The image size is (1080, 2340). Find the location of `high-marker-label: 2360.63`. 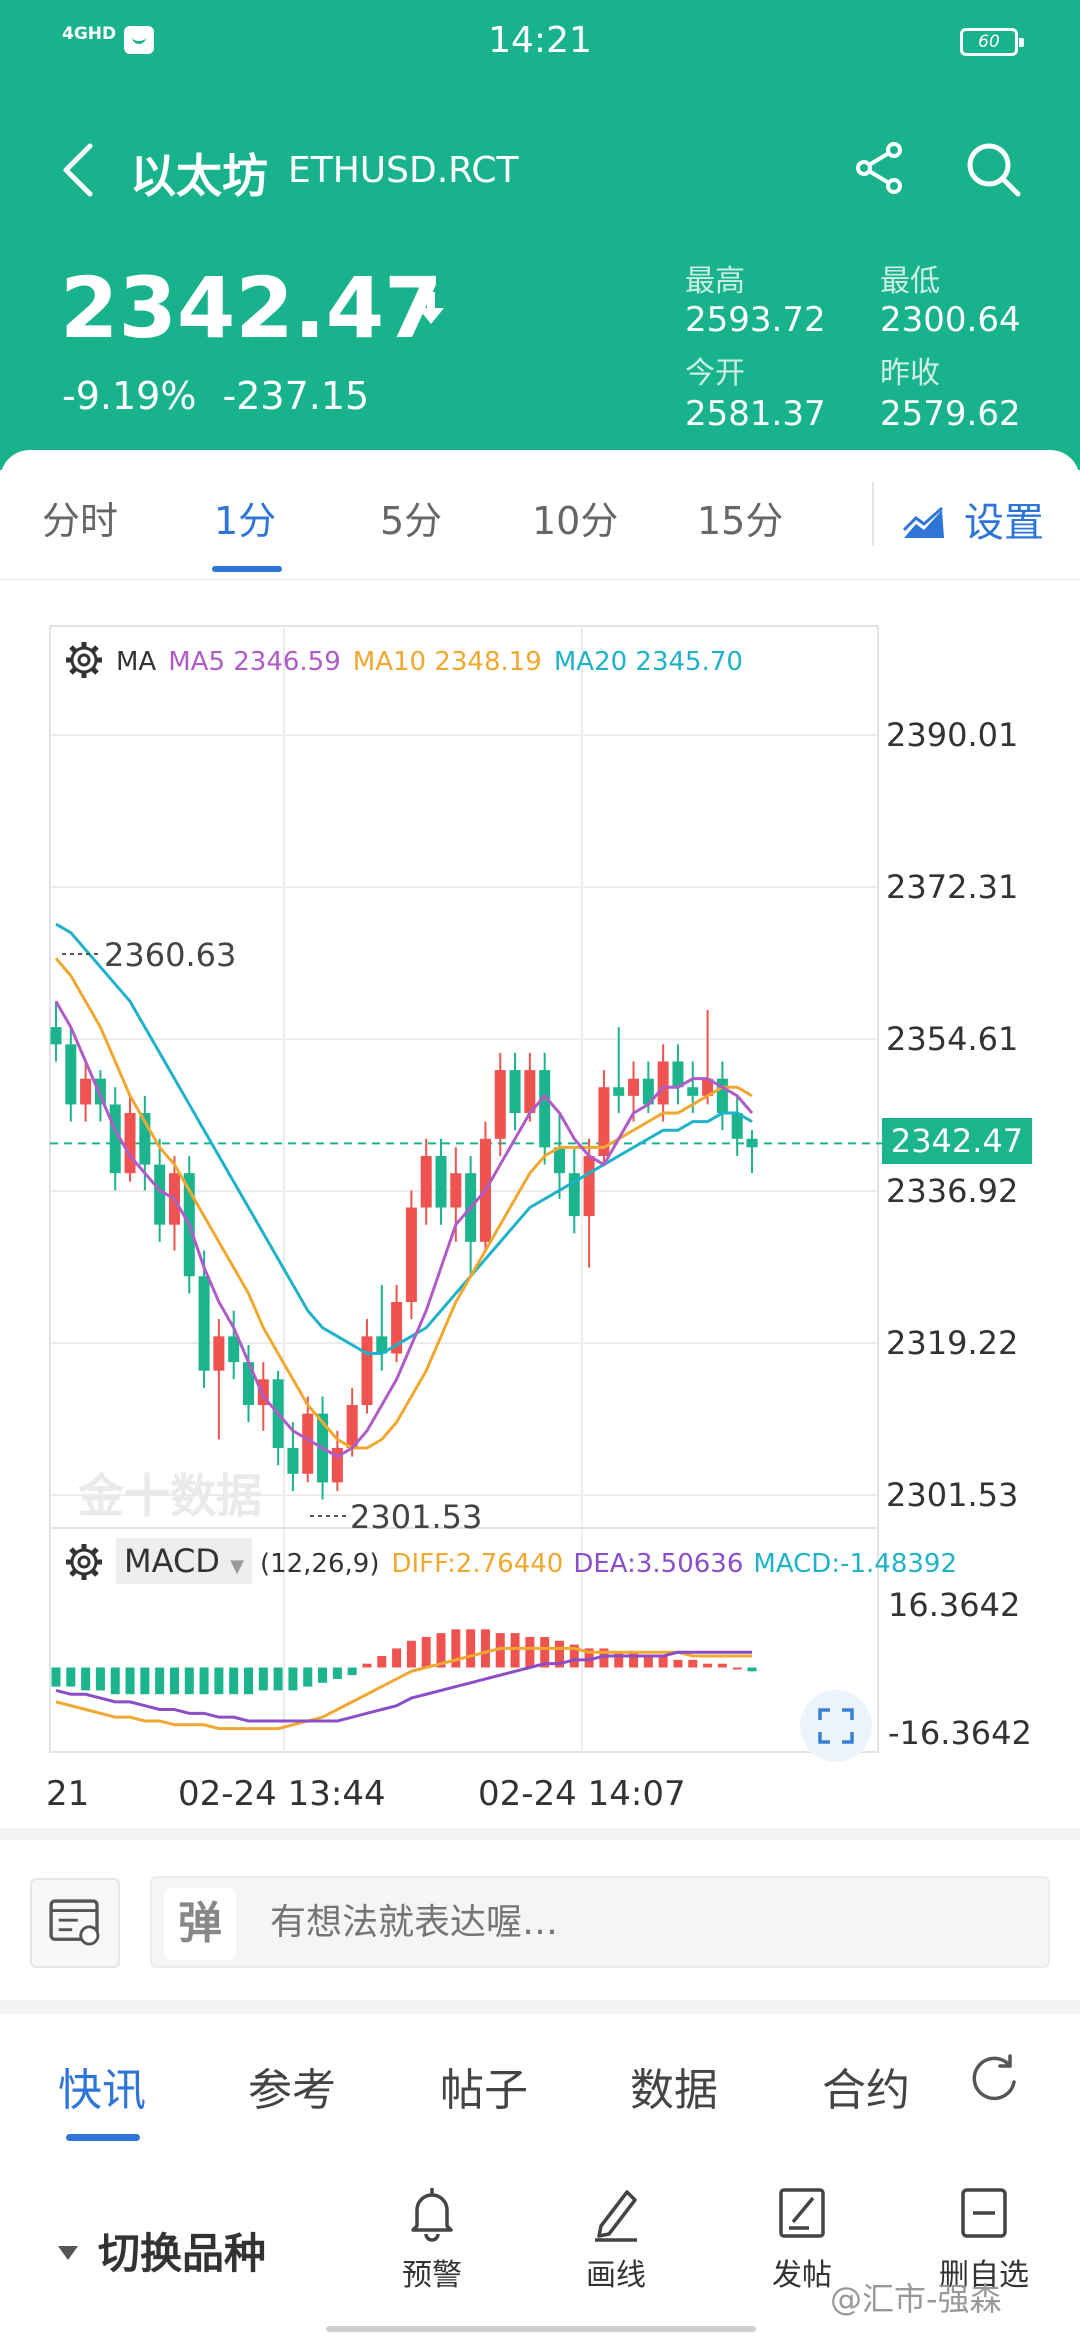

high-marker-label: 2360.63 is located at coordinates (170, 955).